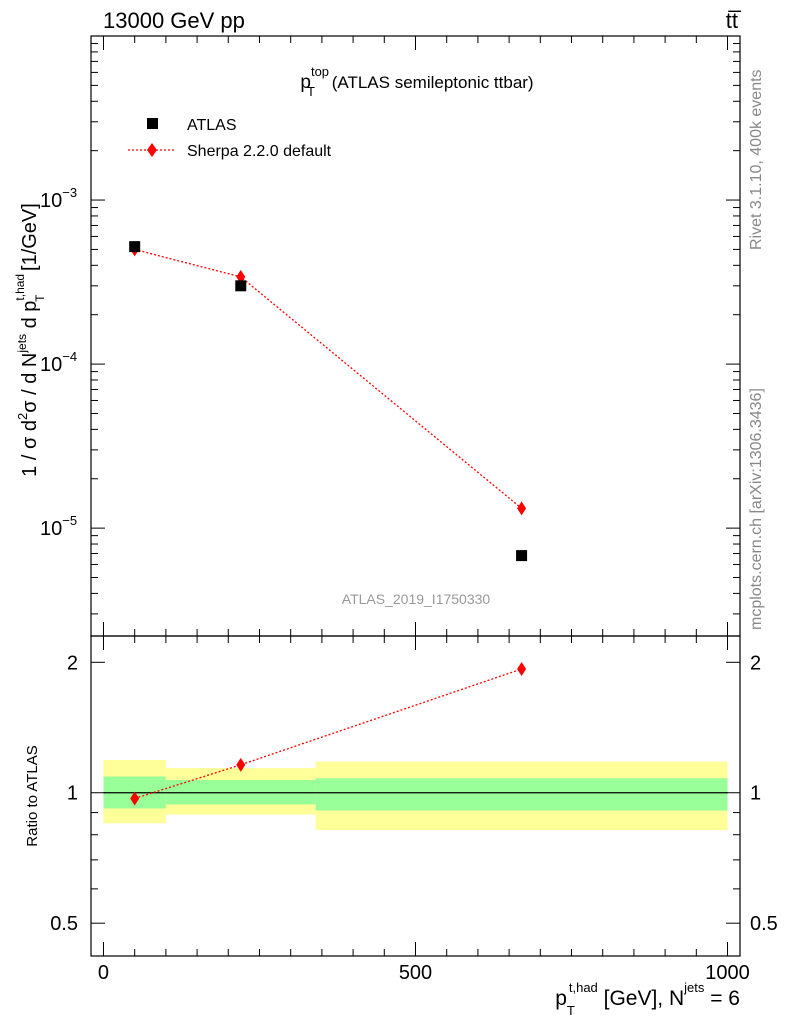 The height and width of the screenshot is (1024, 786). I want to click on title-rest: (ATLAS semileptonic ttbar), so click(430, 82).